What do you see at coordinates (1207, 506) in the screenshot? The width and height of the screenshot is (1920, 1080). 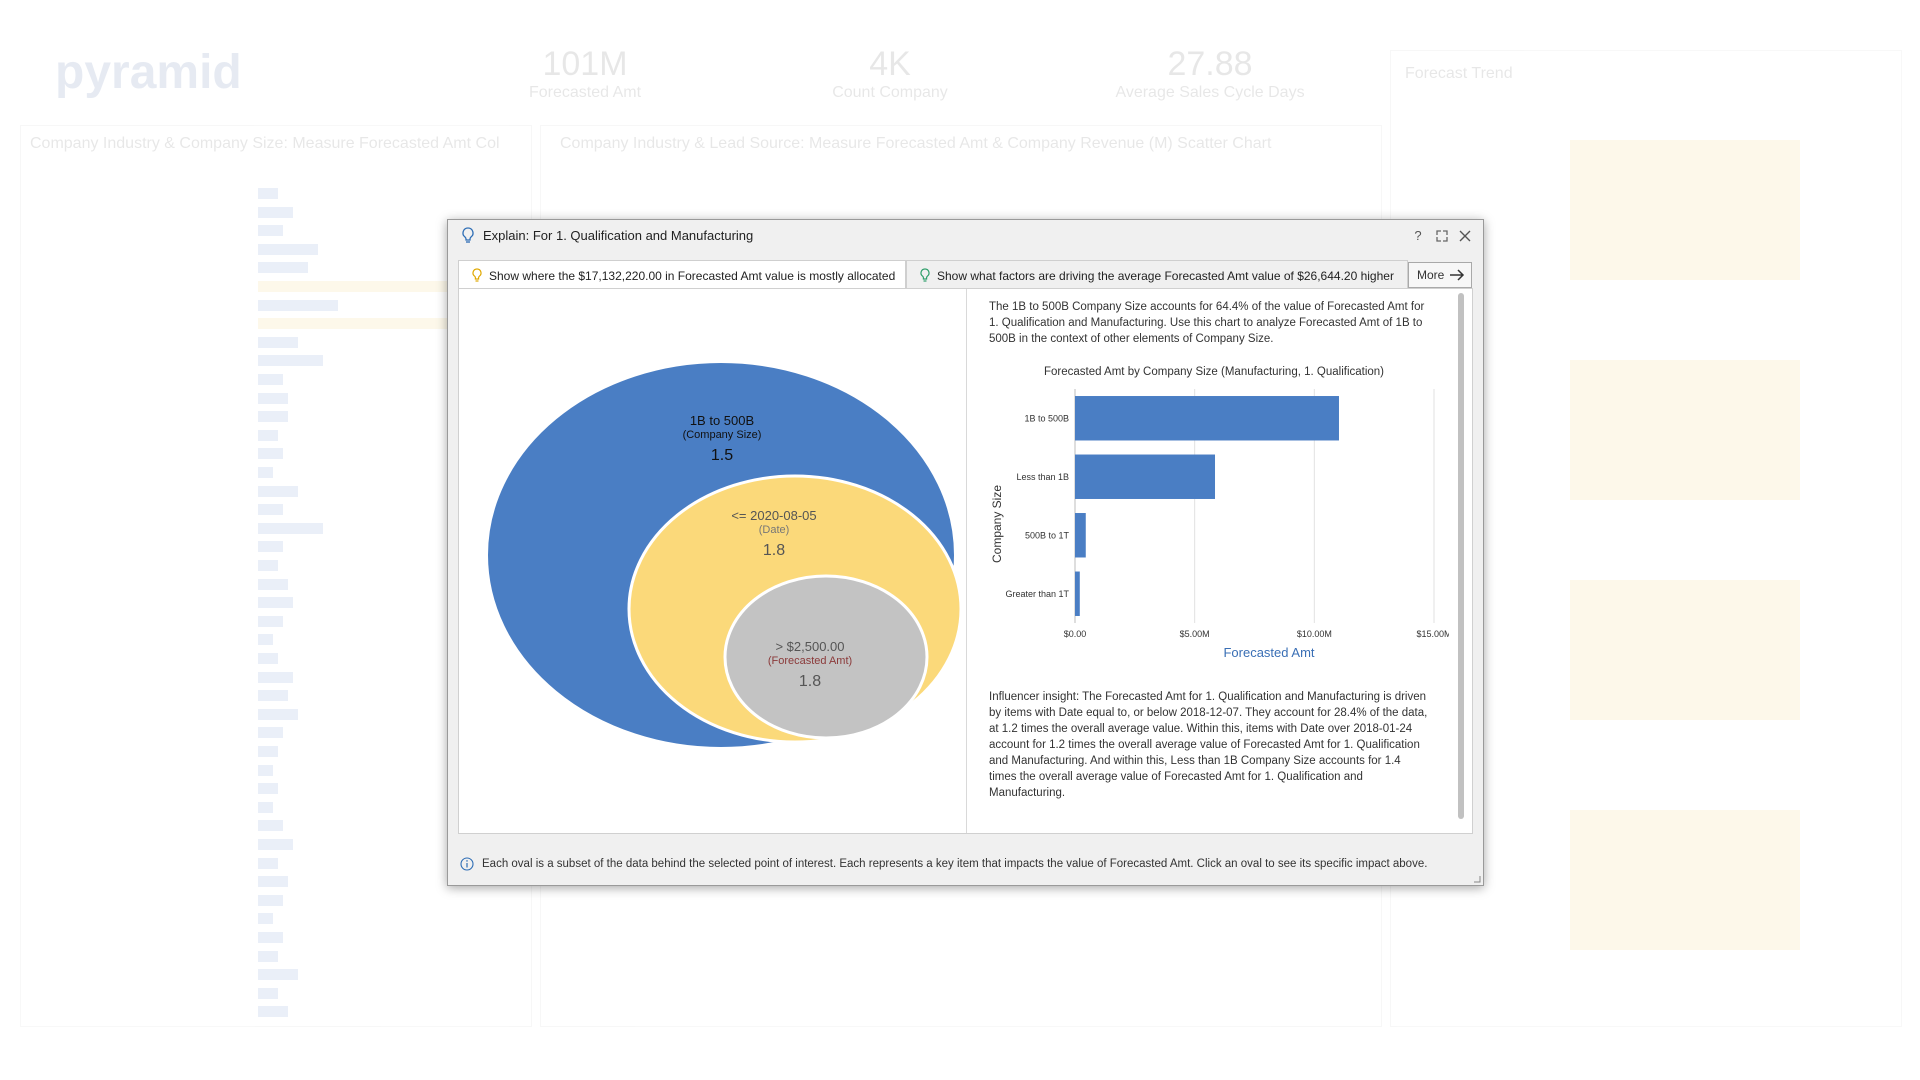 I see `chart-bars` at bounding box center [1207, 506].